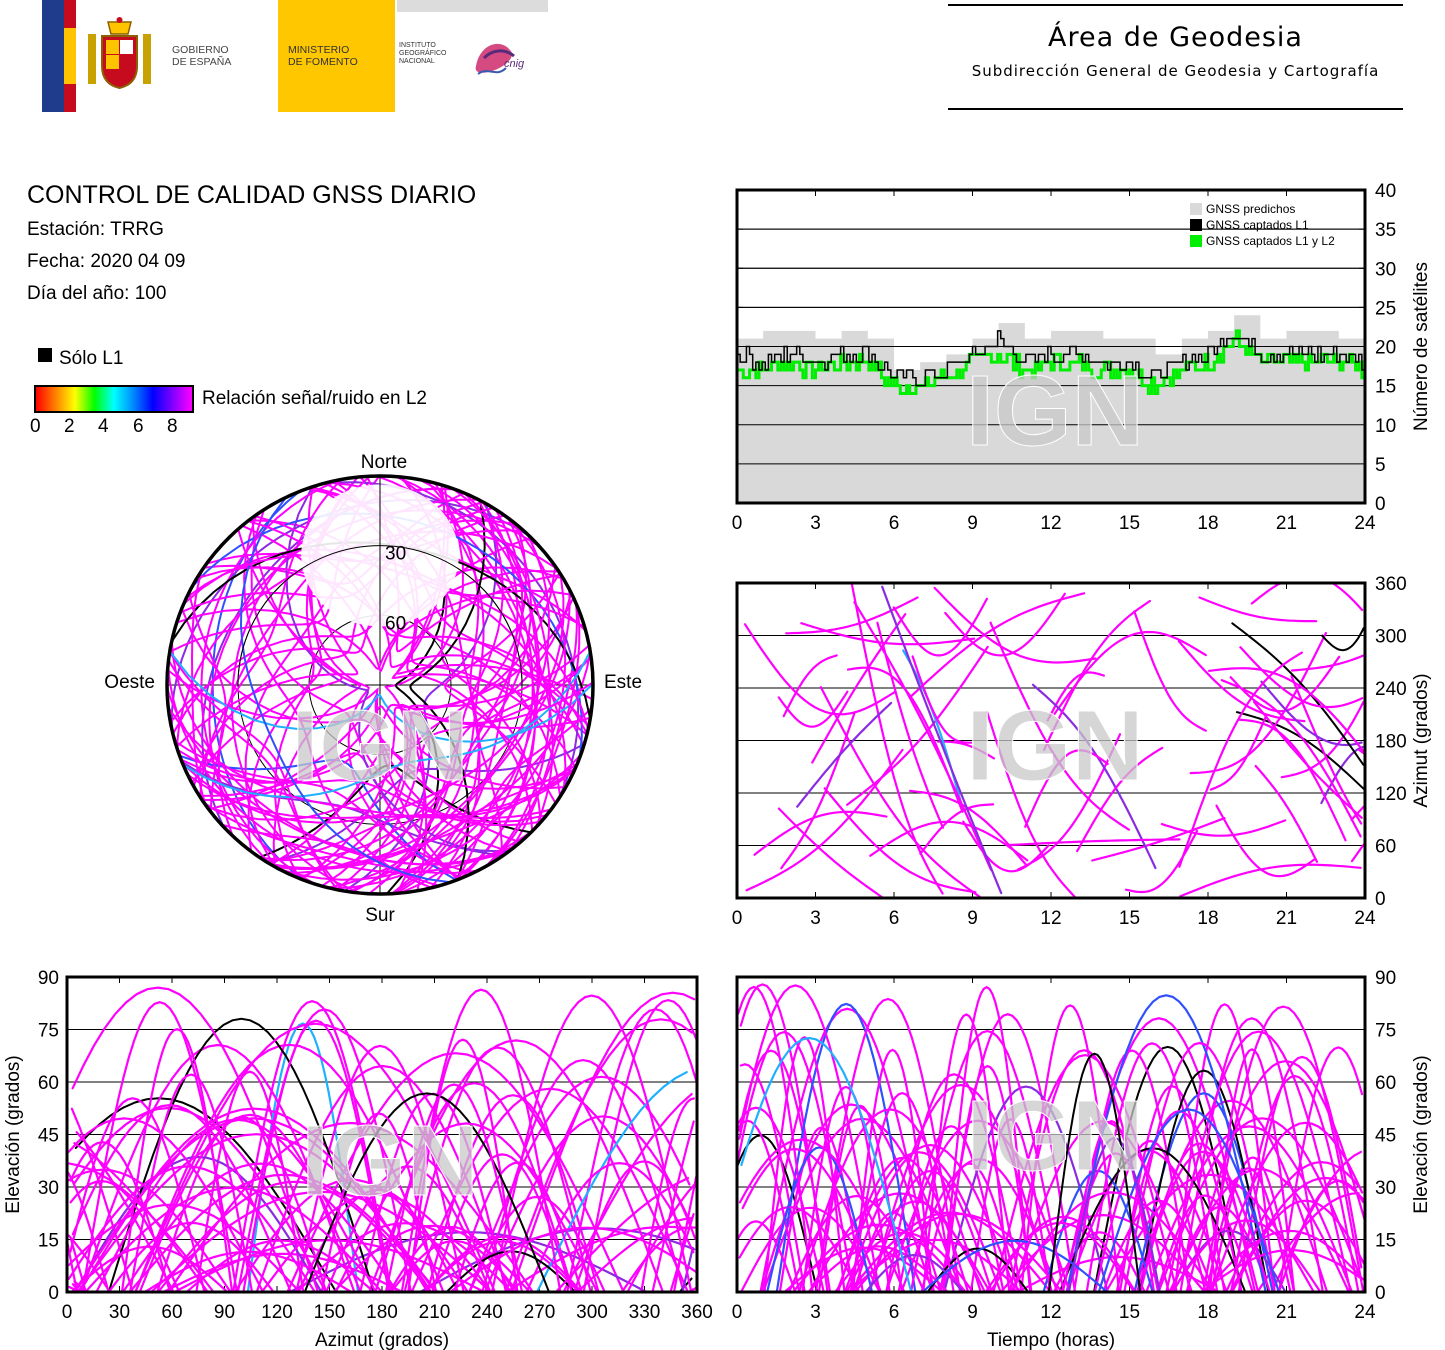 The height and width of the screenshot is (1350, 1445). I want to click on coat-of-arms-icon, so click(119, 55).